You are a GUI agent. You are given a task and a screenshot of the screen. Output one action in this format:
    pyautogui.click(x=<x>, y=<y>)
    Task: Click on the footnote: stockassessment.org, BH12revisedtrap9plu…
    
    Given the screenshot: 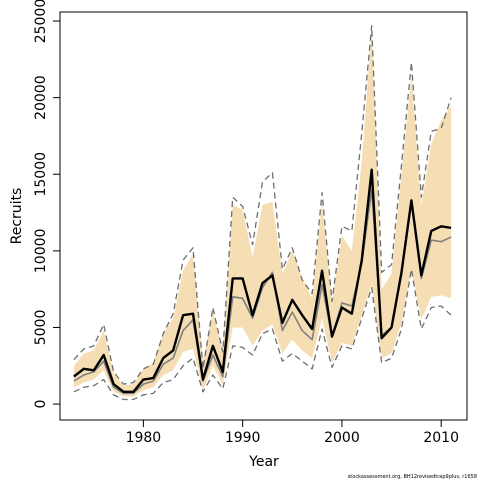 What is the action you would take?
    pyautogui.click(x=412, y=477)
    